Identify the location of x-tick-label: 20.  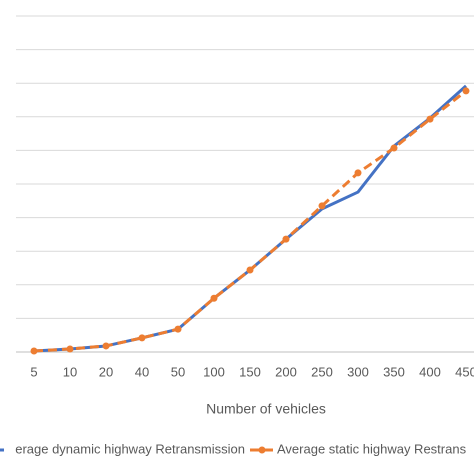
(106, 371).